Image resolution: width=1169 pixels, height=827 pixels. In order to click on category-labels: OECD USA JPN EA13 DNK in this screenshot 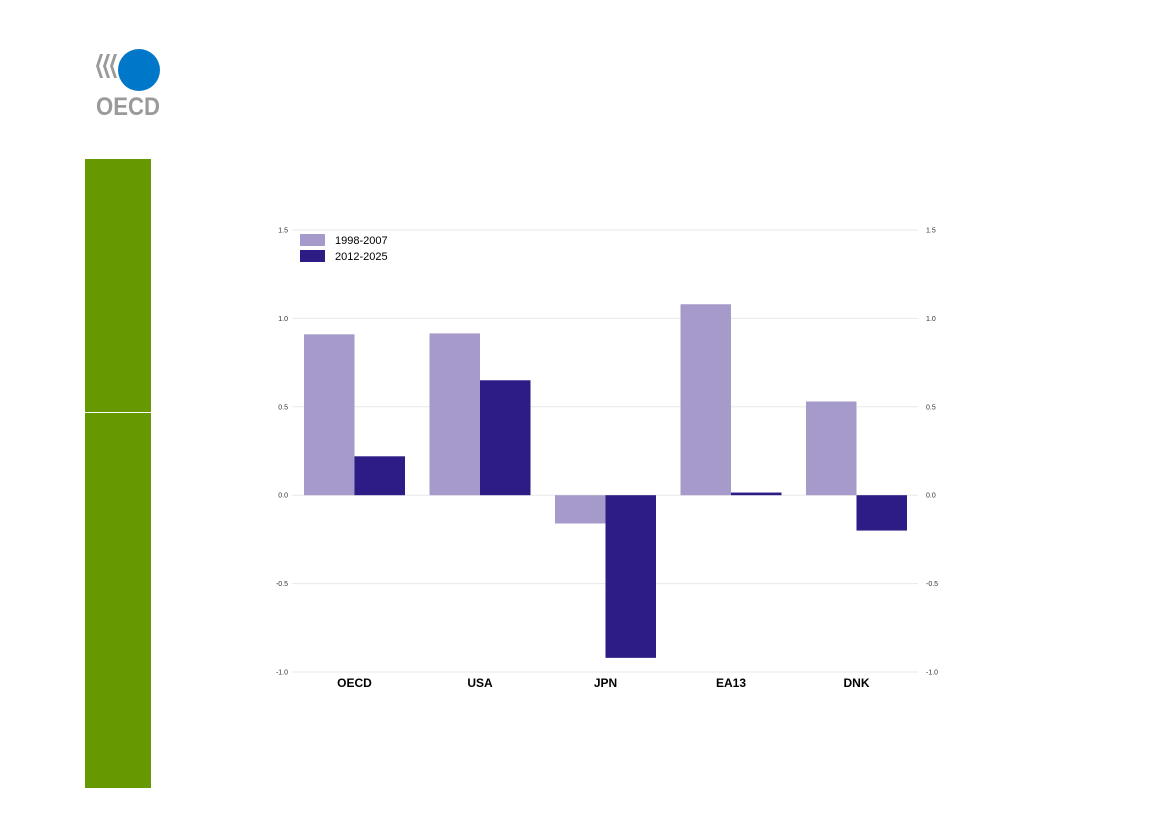, I will do `click(603, 683)`.